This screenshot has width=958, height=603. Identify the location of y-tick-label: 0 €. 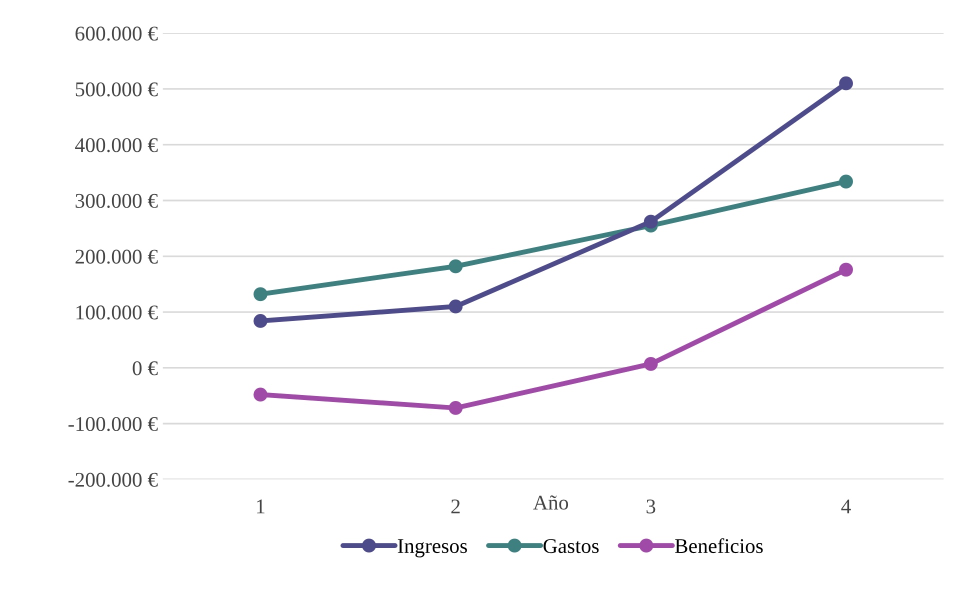
(145, 368).